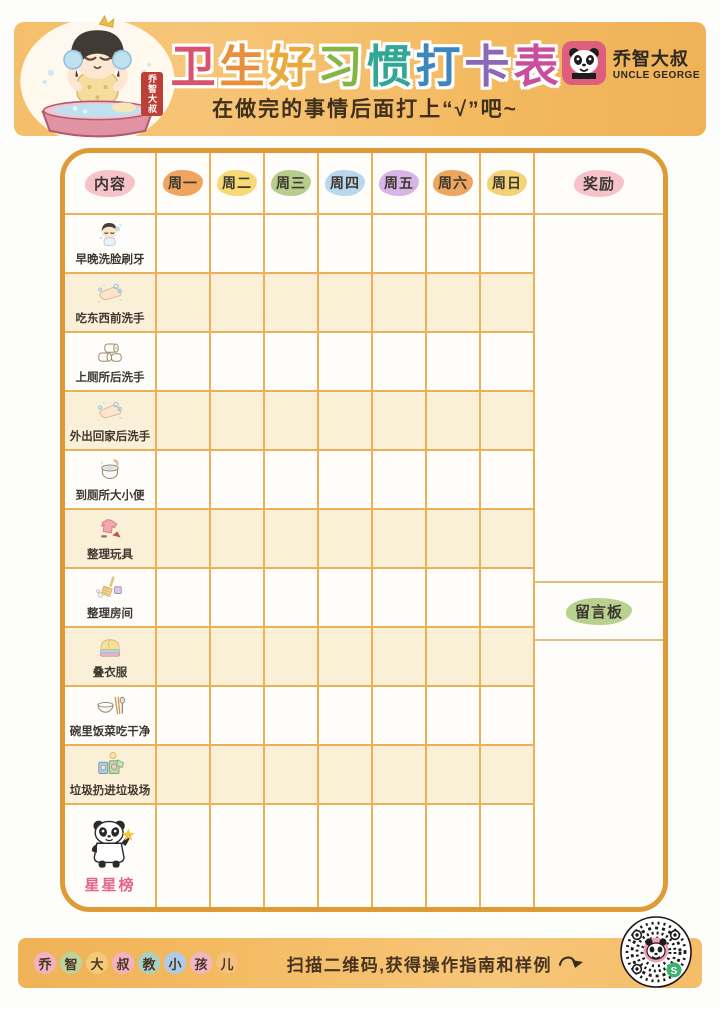 This screenshot has width=720, height=1009. What do you see at coordinates (184, 775) in the screenshot?
I see `check-cell-r10-d1` at bounding box center [184, 775].